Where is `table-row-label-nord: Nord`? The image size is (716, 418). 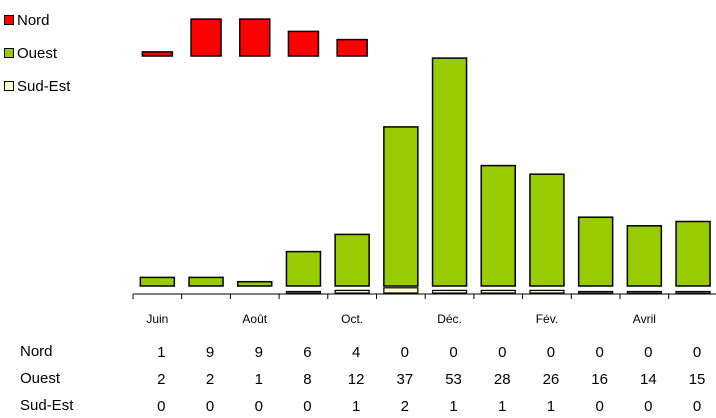 table-row-label-nord: Nord is located at coordinates (36, 351).